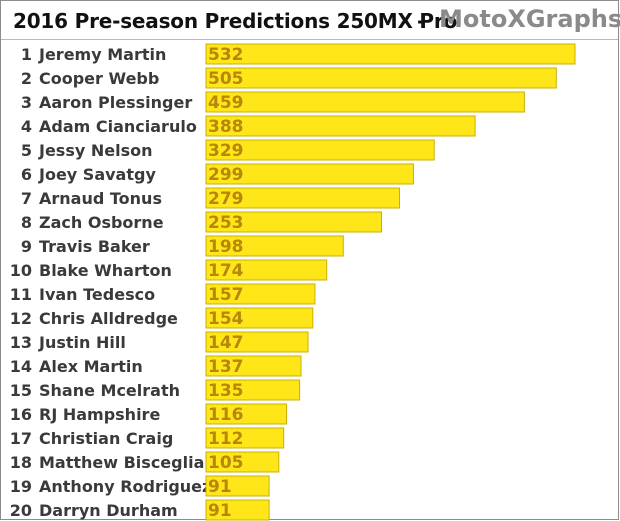 The image size is (620, 521). What do you see at coordinates (26, 198) in the screenshot?
I see `rank-label: 7` at bounding box center [26, 198].